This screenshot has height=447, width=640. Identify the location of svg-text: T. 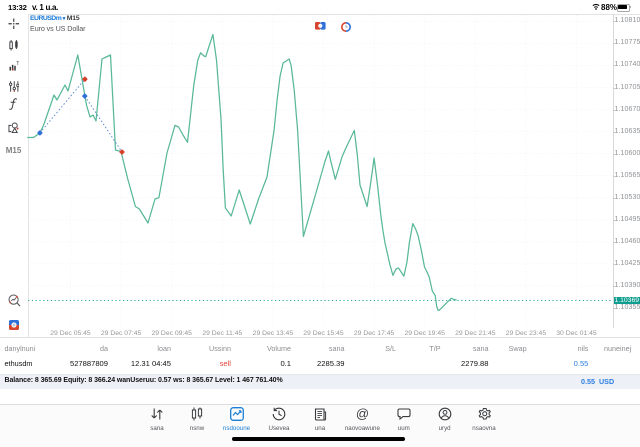
(17, 64).